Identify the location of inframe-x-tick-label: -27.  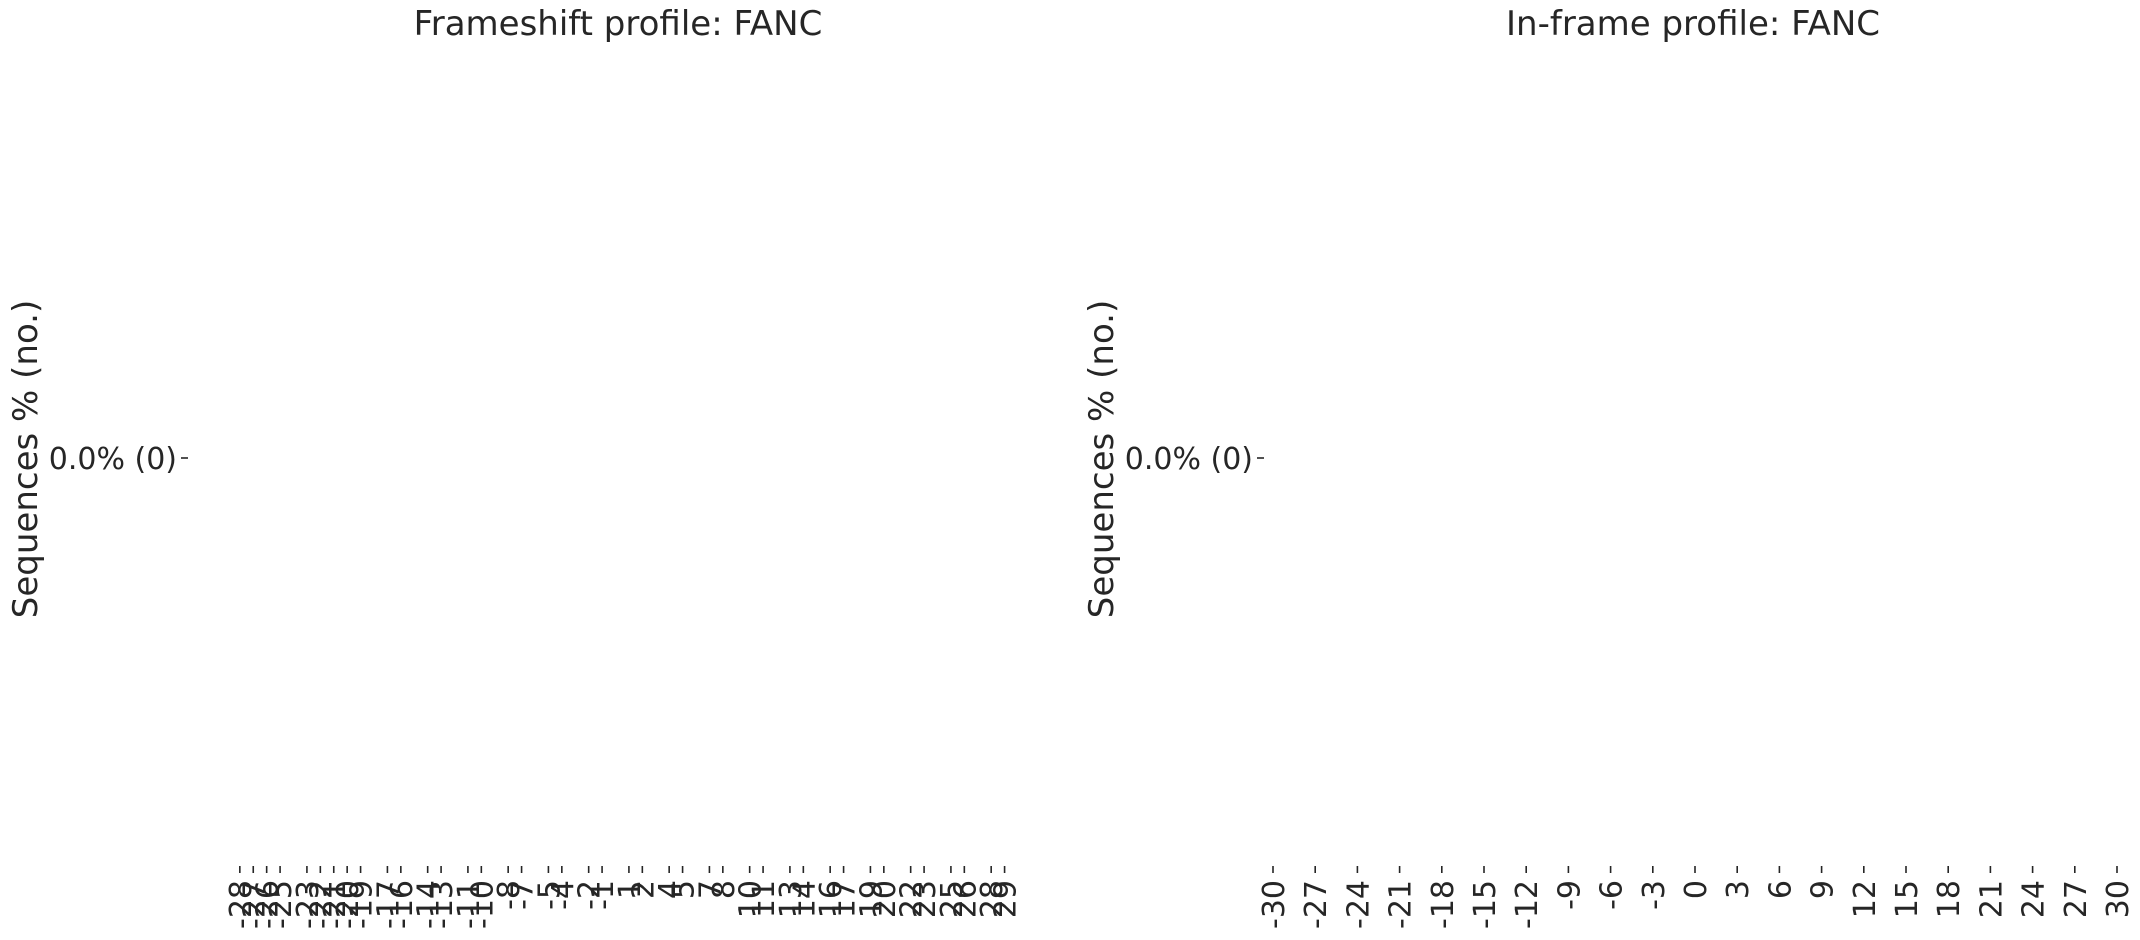
(1316, 904).